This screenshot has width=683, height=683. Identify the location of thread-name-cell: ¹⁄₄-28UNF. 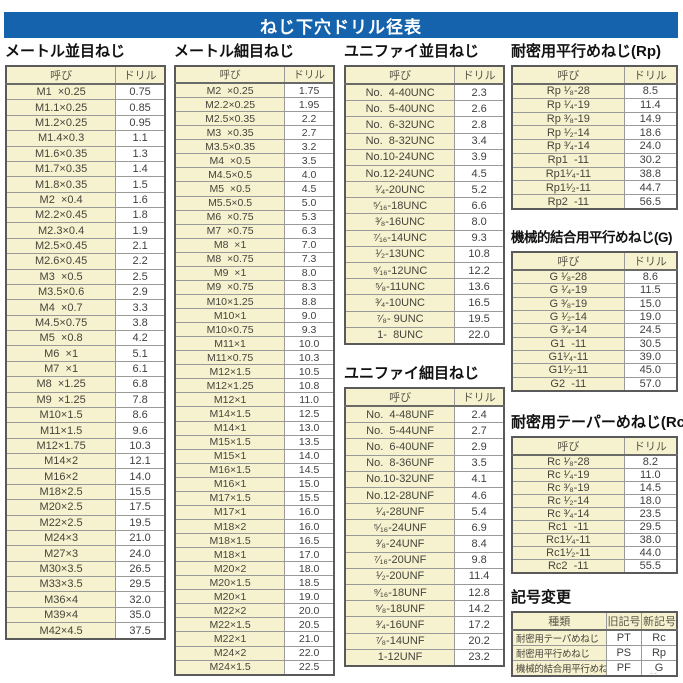
(400, 512).